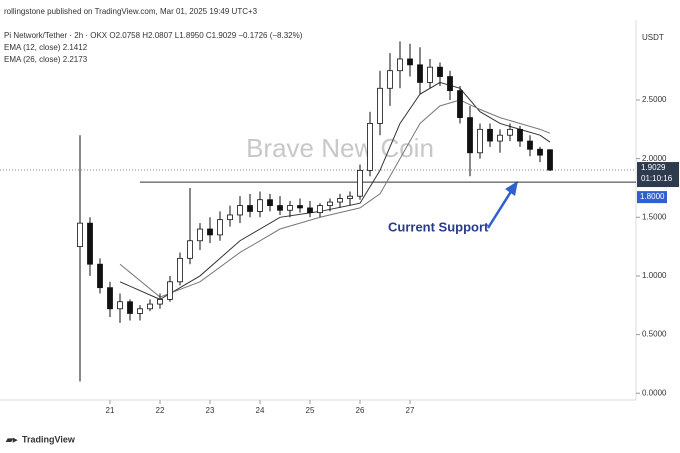 This screenshot has width=680, height=453. What do you see at coordinates (438, 226) in the screenshot?
I see `annotation: Current Support` at bounding box center [438, 226].